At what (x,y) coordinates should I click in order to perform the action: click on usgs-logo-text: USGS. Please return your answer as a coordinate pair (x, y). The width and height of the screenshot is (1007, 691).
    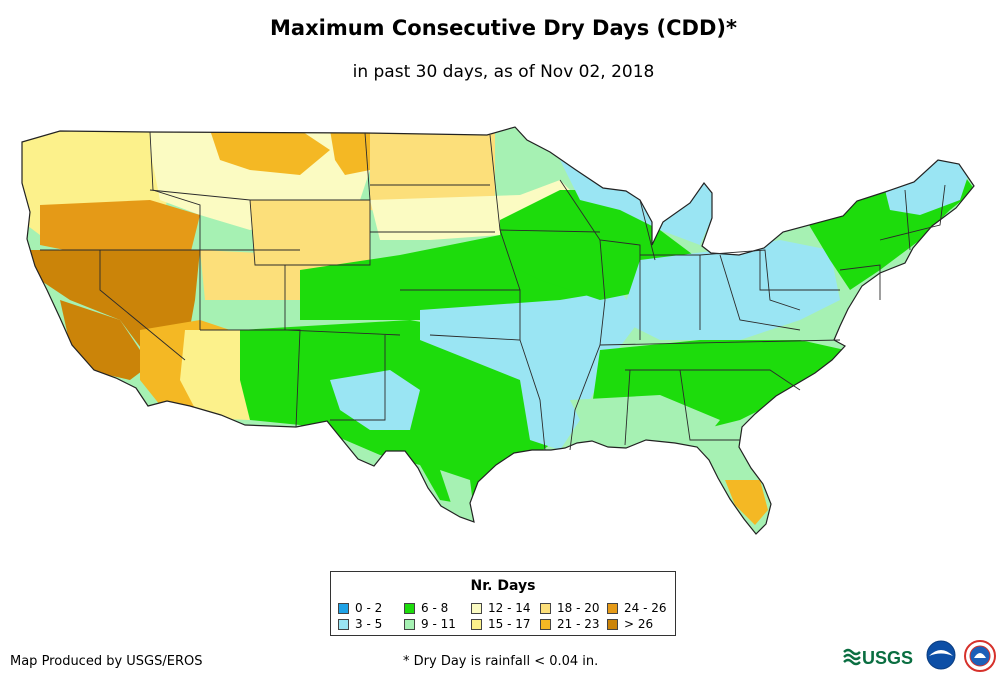
    Looking at the image, I should click on (887, 658).